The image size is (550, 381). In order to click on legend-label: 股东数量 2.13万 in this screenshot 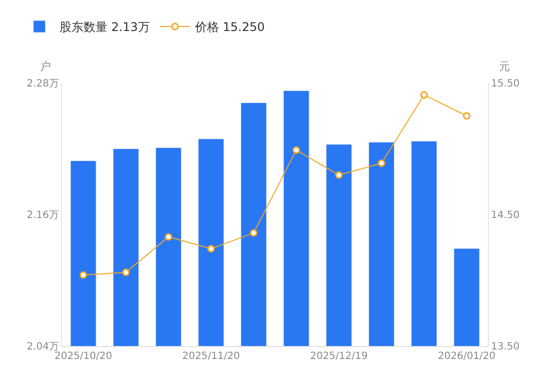, I will do `click(104, 27)`.